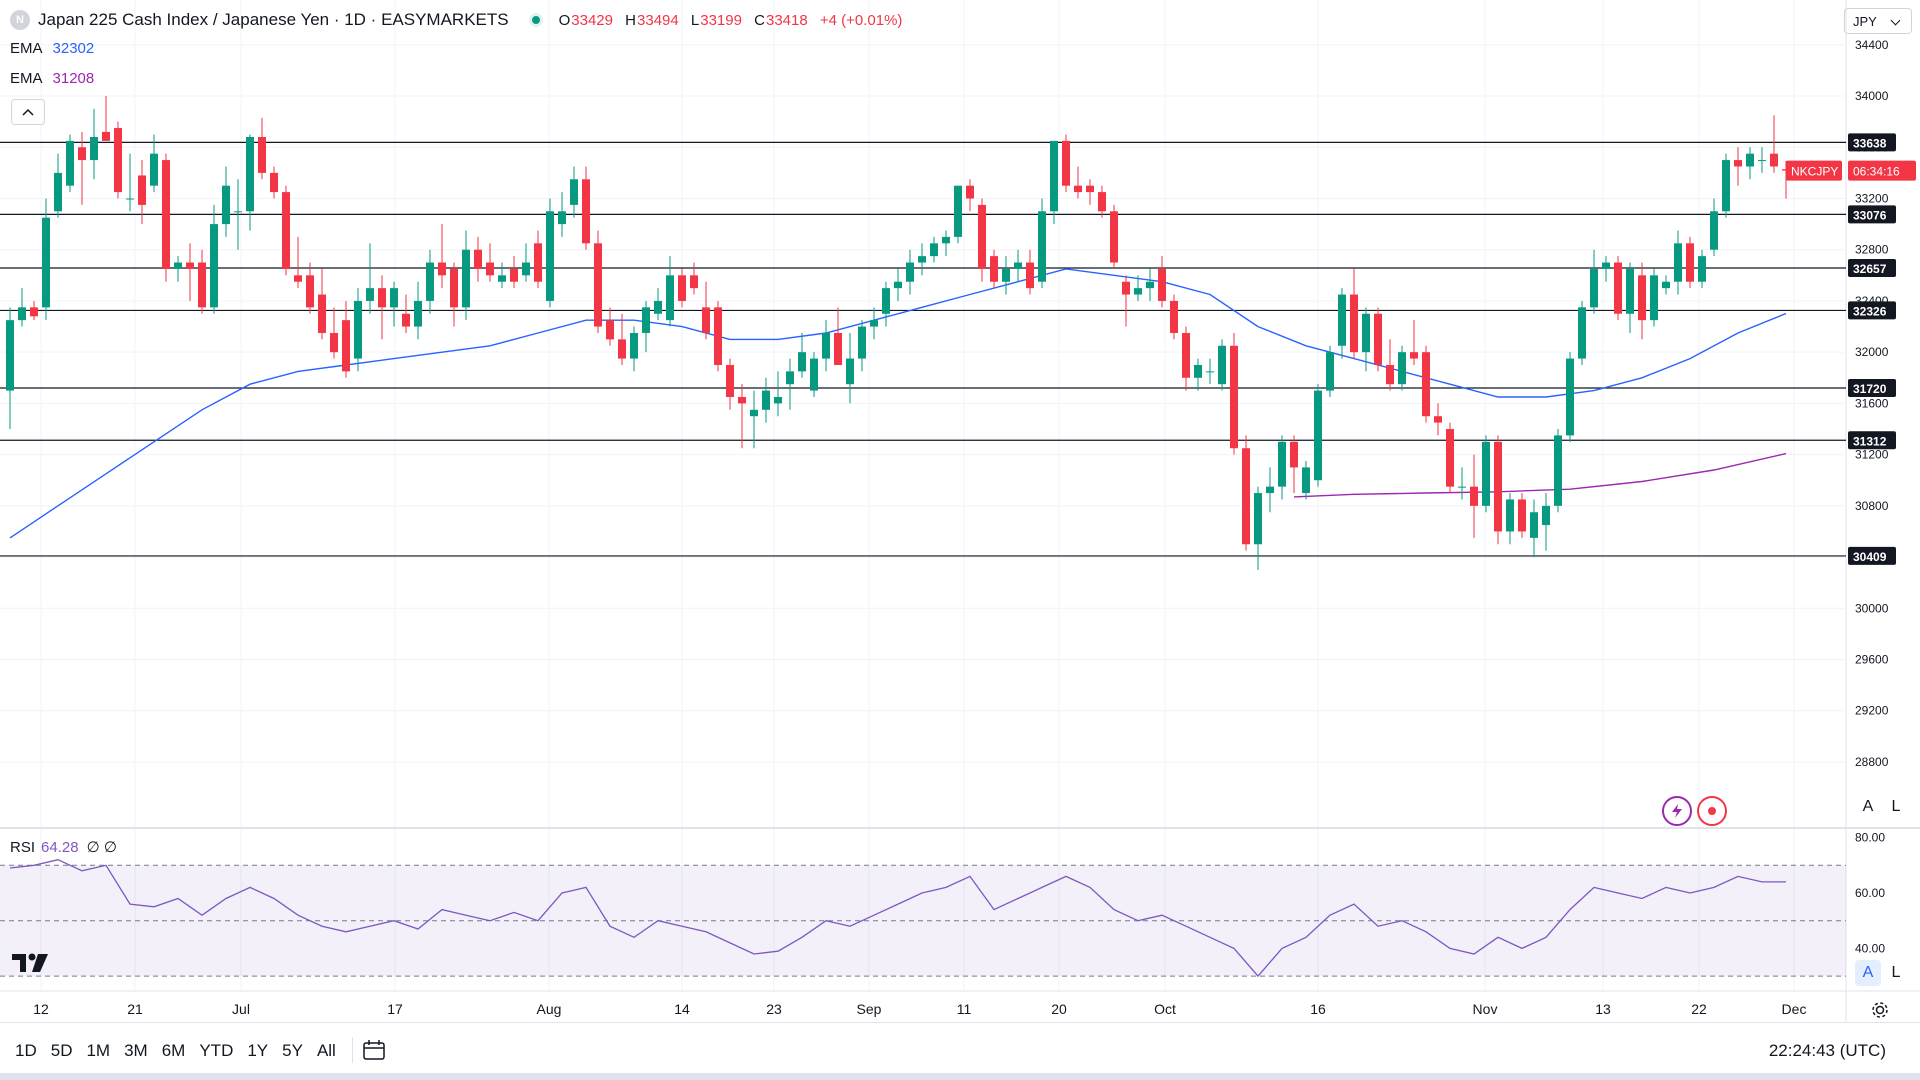  I want to click on ema-slow-legend: EMA 31208, so click(52, 78).